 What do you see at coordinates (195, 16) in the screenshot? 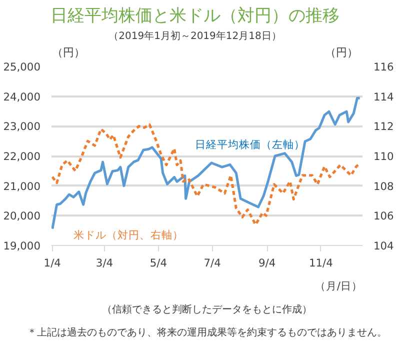
I see `chart-title: 日経平均株価と米ドル（対円）の推移` at bounding box center [195, 16].